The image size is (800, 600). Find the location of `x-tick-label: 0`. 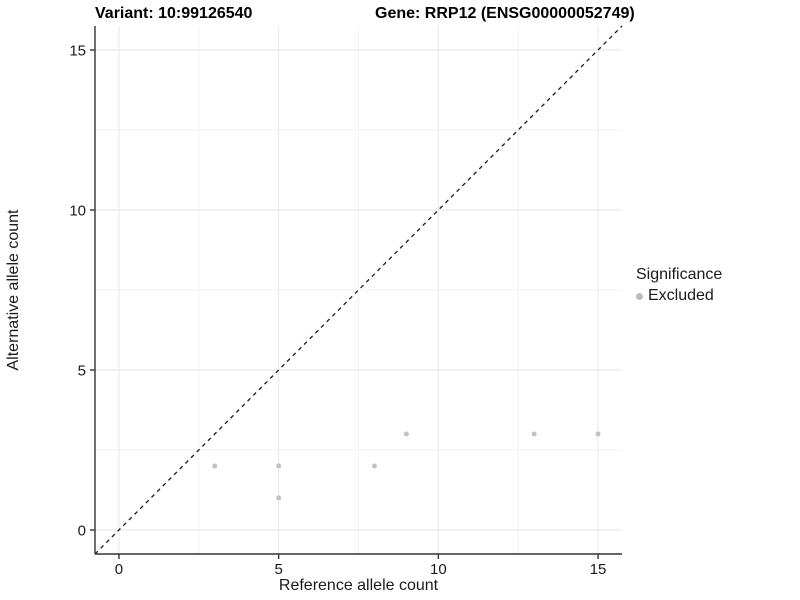

x-tick-label: 0 is located at coordinates (119, 569).